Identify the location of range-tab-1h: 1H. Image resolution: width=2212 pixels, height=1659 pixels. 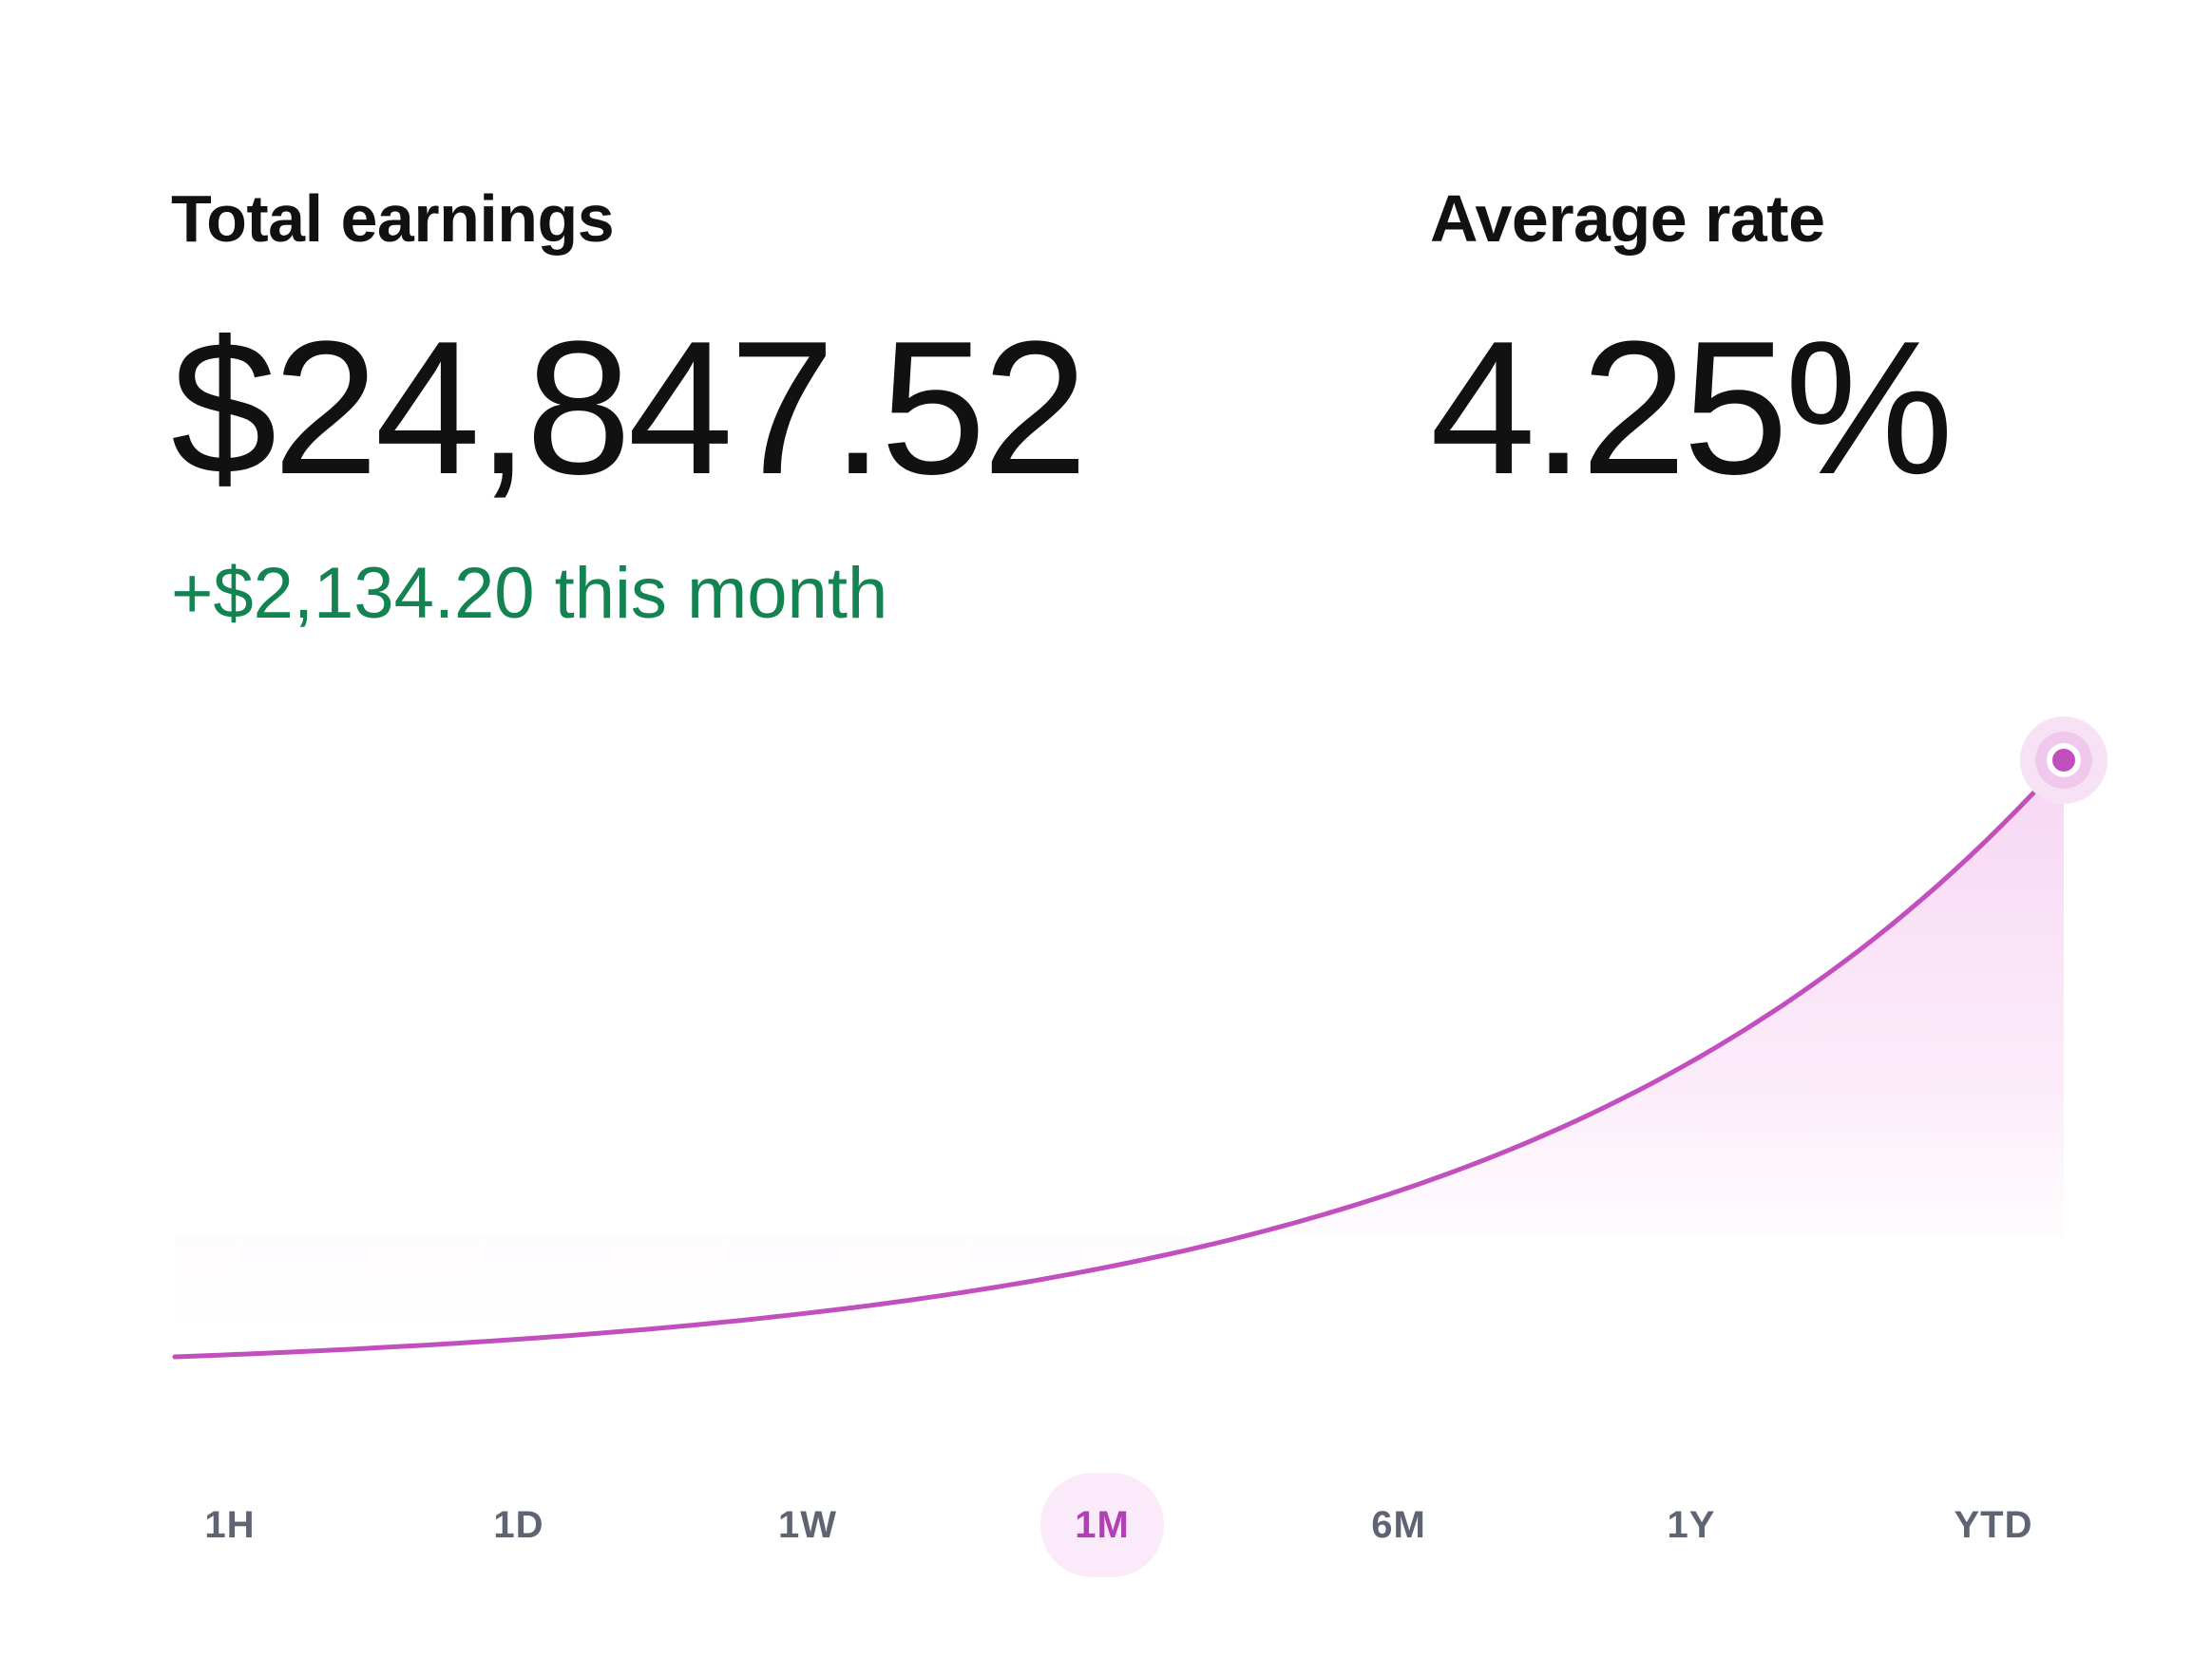
(230, 1524).